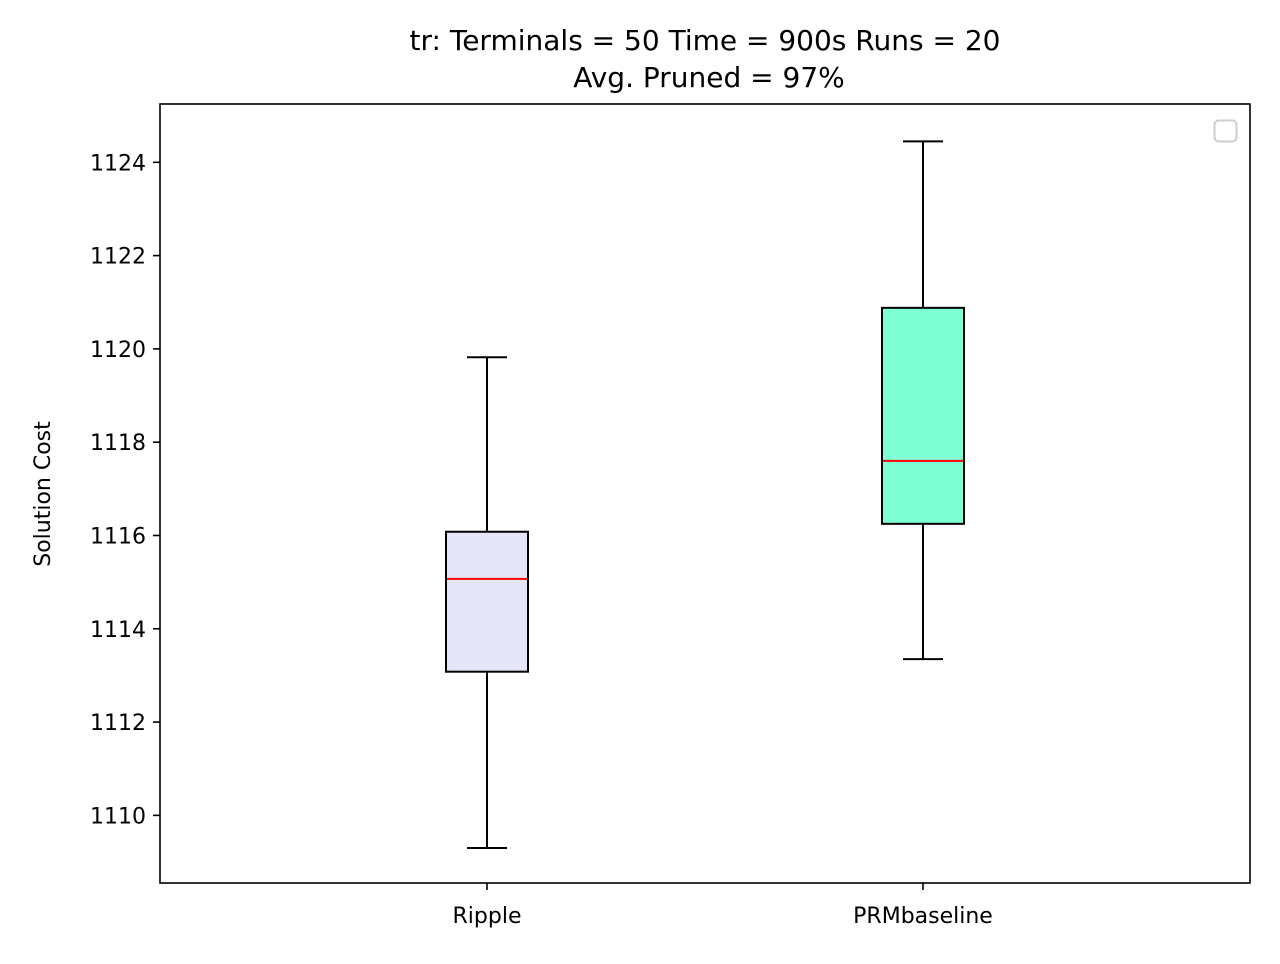  Describe the element at coordinates (923, 415) in the screenshot. I see `prmbaseline-box` at that location.